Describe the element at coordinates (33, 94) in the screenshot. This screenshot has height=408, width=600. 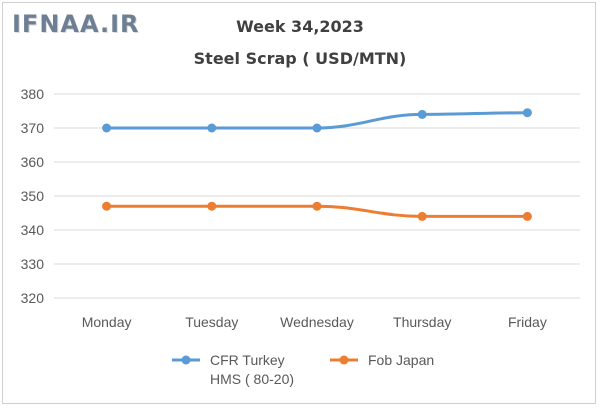
I see `y-tick-label: 380` at that location.